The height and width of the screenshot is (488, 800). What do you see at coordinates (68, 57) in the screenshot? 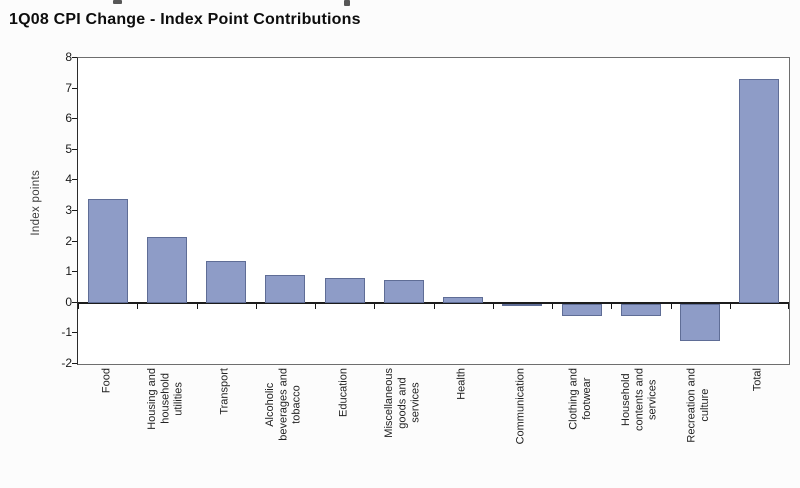
I see `y-tick-label-8: 8` at bounding box center [68, 57].